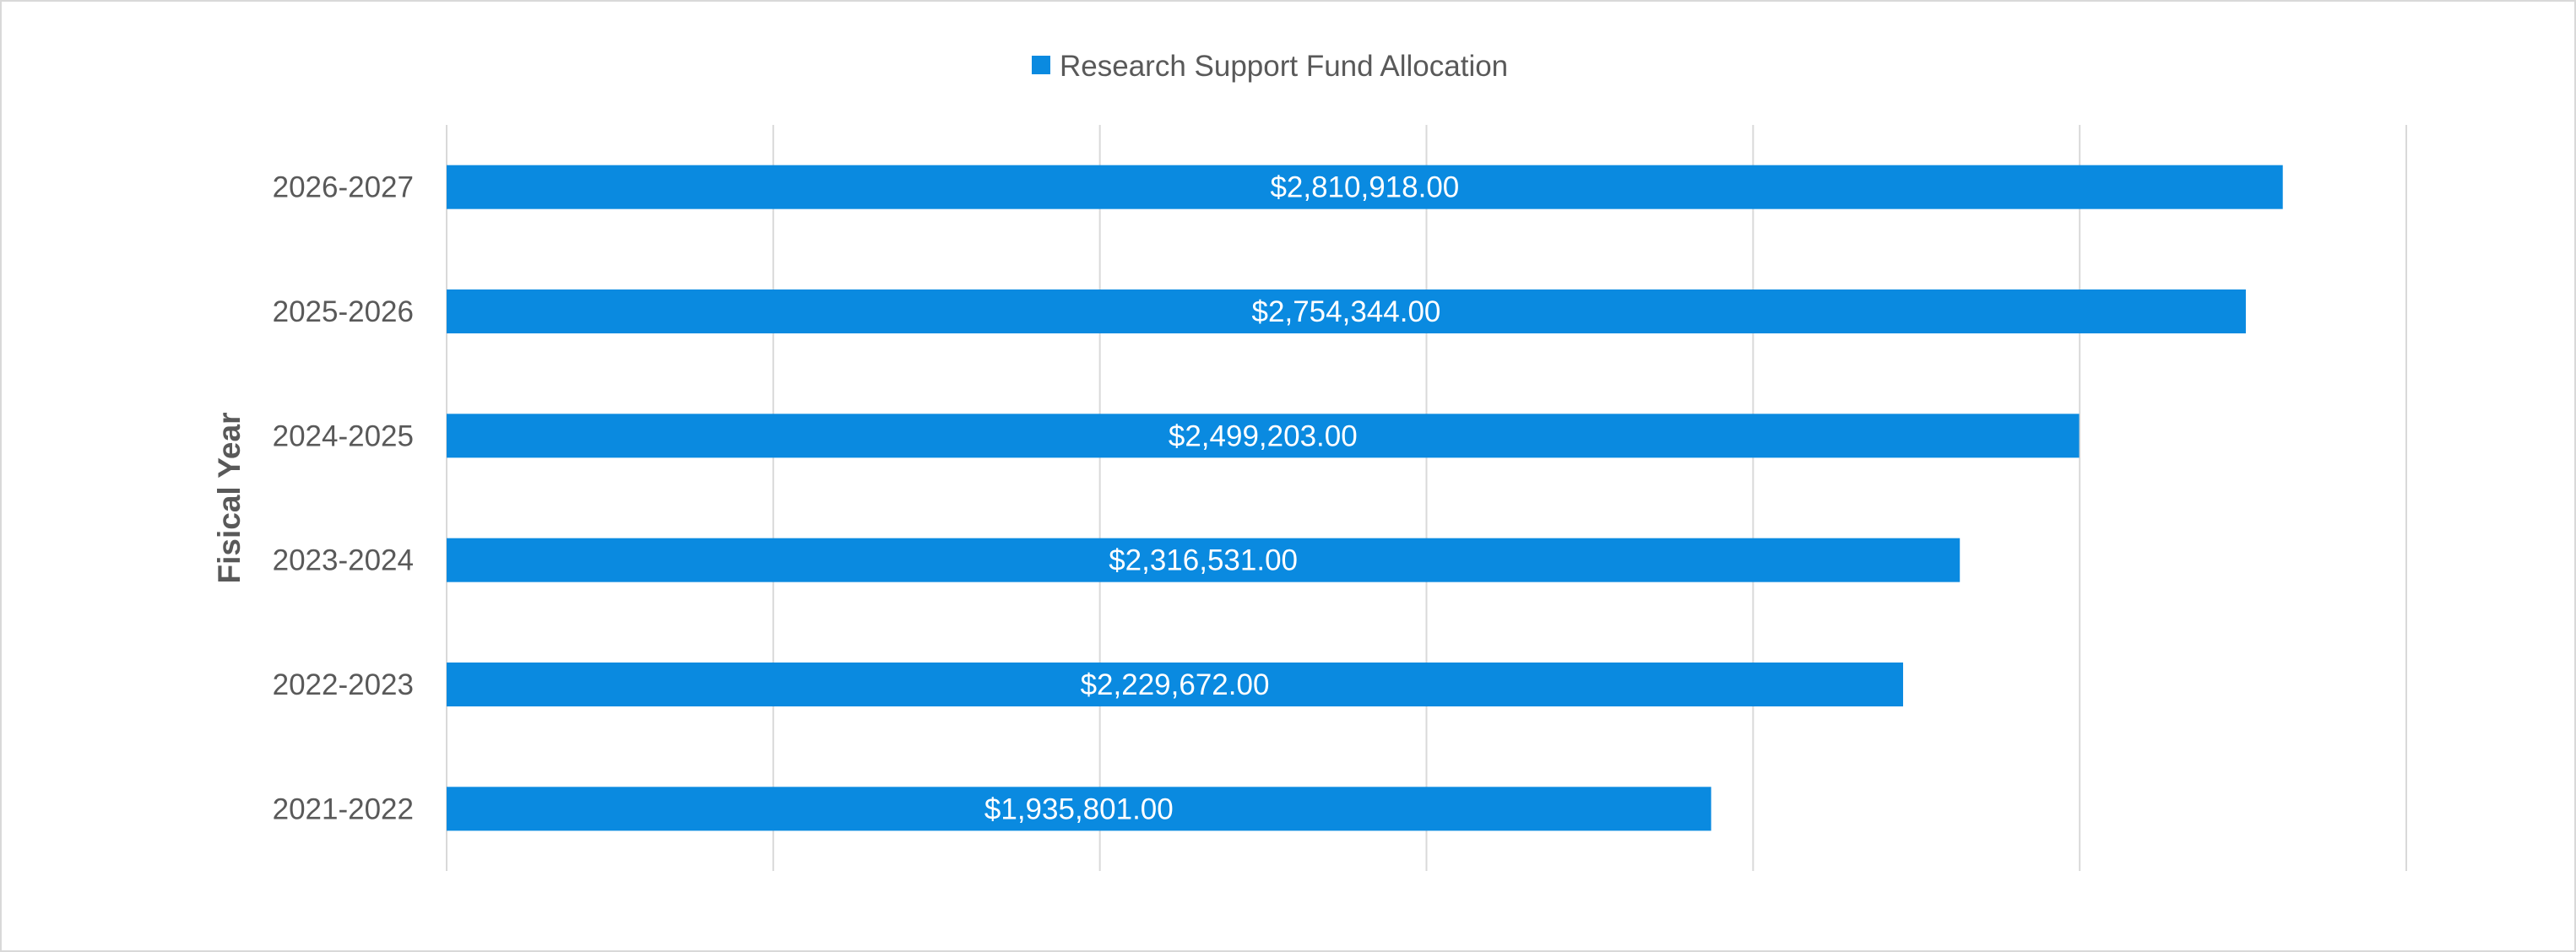 The height and width of the screenshot is (952, 2576). I want to click on data-label: $2,810,918.00, so click(1365, 187).